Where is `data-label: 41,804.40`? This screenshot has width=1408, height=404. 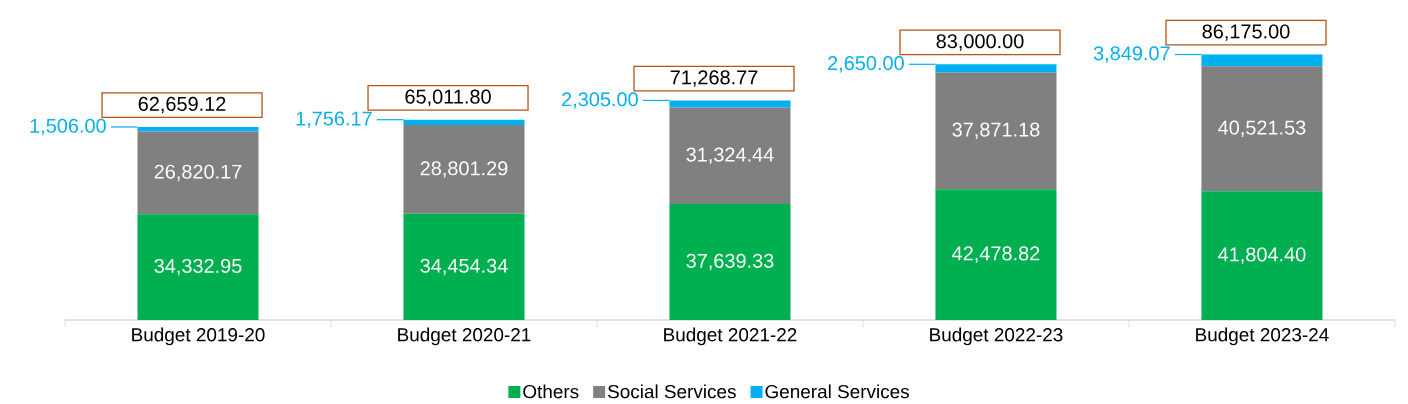 data-label: 41,804.40 is located at coordinates (1262, 255).